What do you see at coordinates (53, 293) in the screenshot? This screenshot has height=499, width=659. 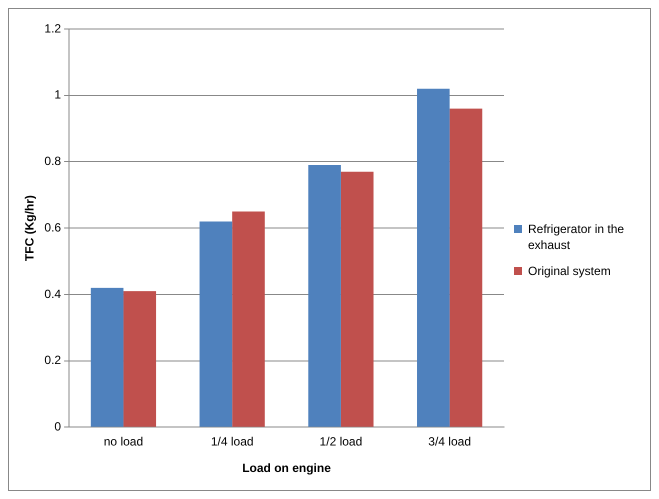 I see `y-tick-label: 0.4` at bounding box center [53, 293].